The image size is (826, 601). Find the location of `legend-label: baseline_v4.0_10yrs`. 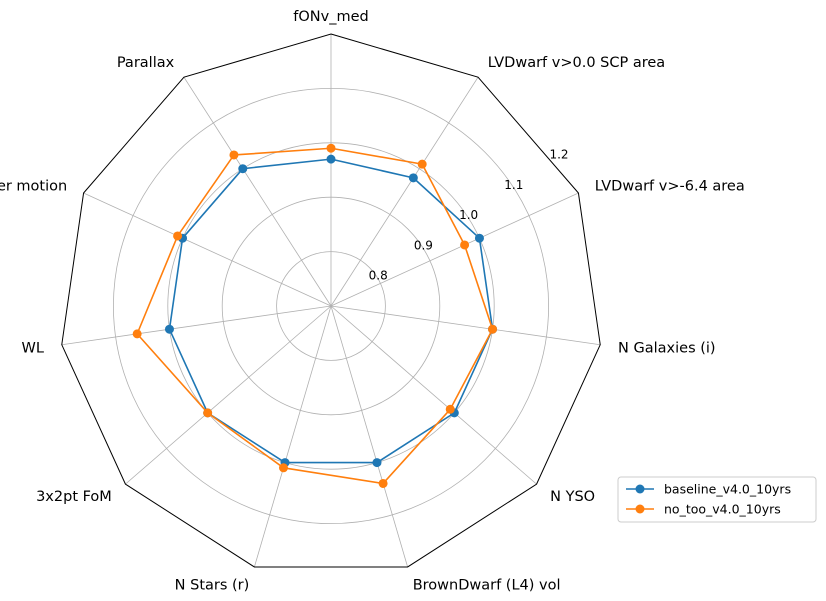

legend-label: baseline_v4.0_10yrs is located at coordinates (727, 489).